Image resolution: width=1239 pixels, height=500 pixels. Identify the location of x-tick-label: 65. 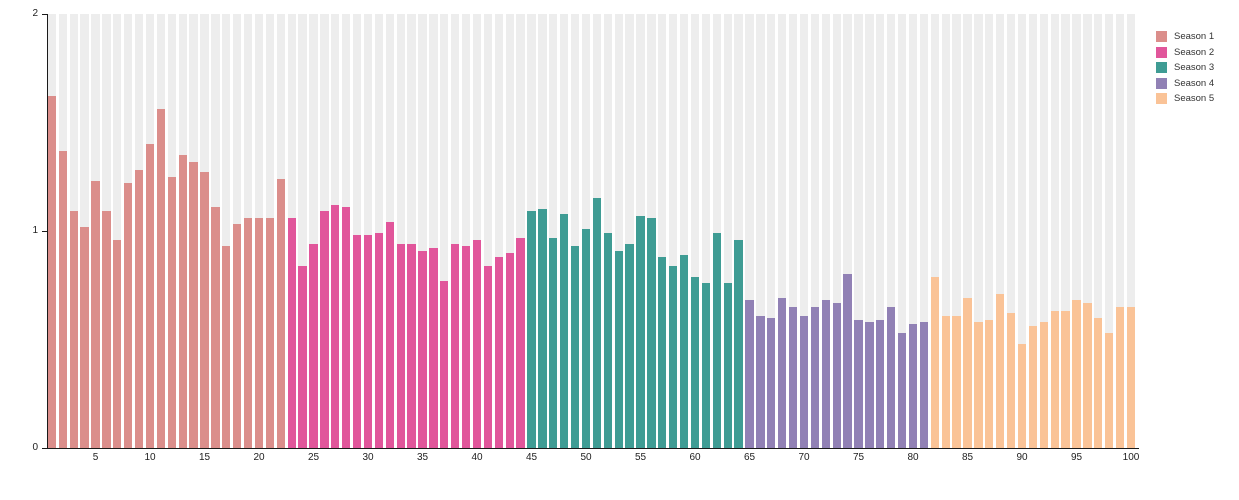
(749, 457).